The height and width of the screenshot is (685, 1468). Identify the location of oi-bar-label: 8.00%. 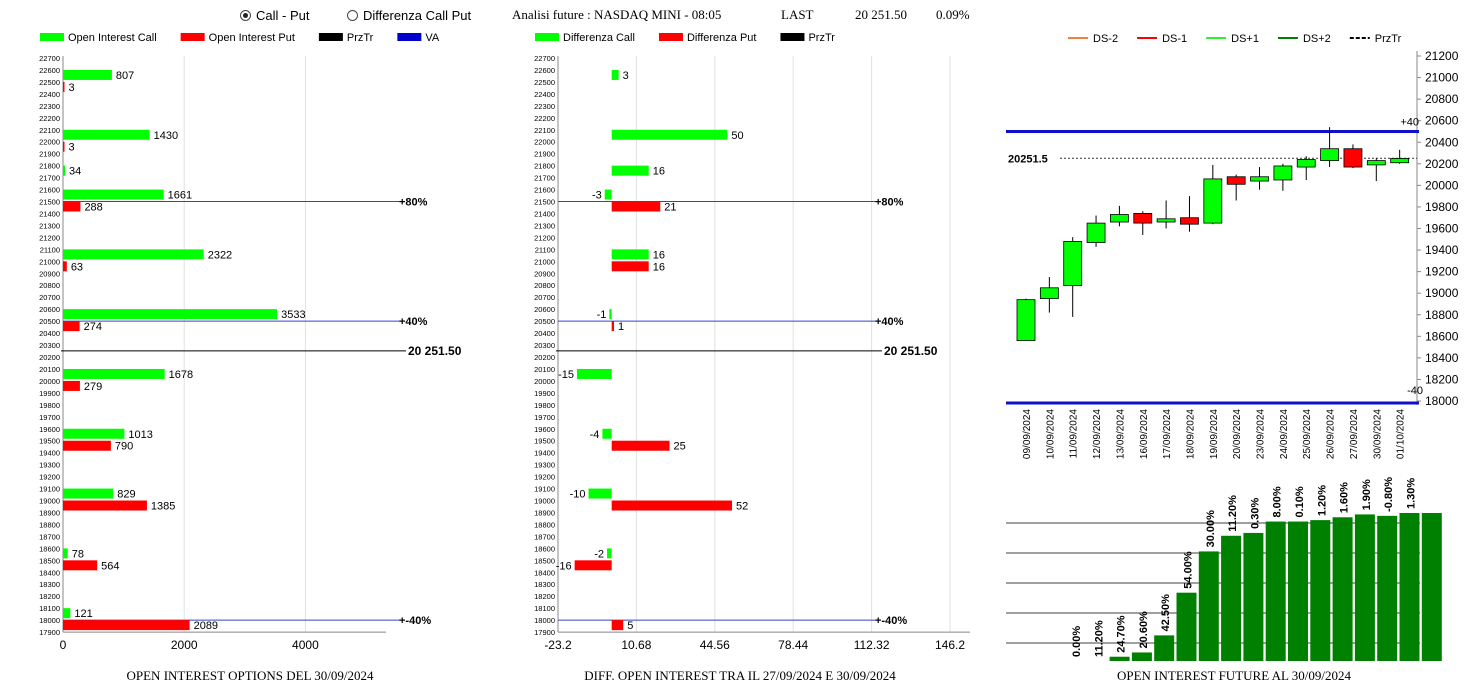
(1278, 501).